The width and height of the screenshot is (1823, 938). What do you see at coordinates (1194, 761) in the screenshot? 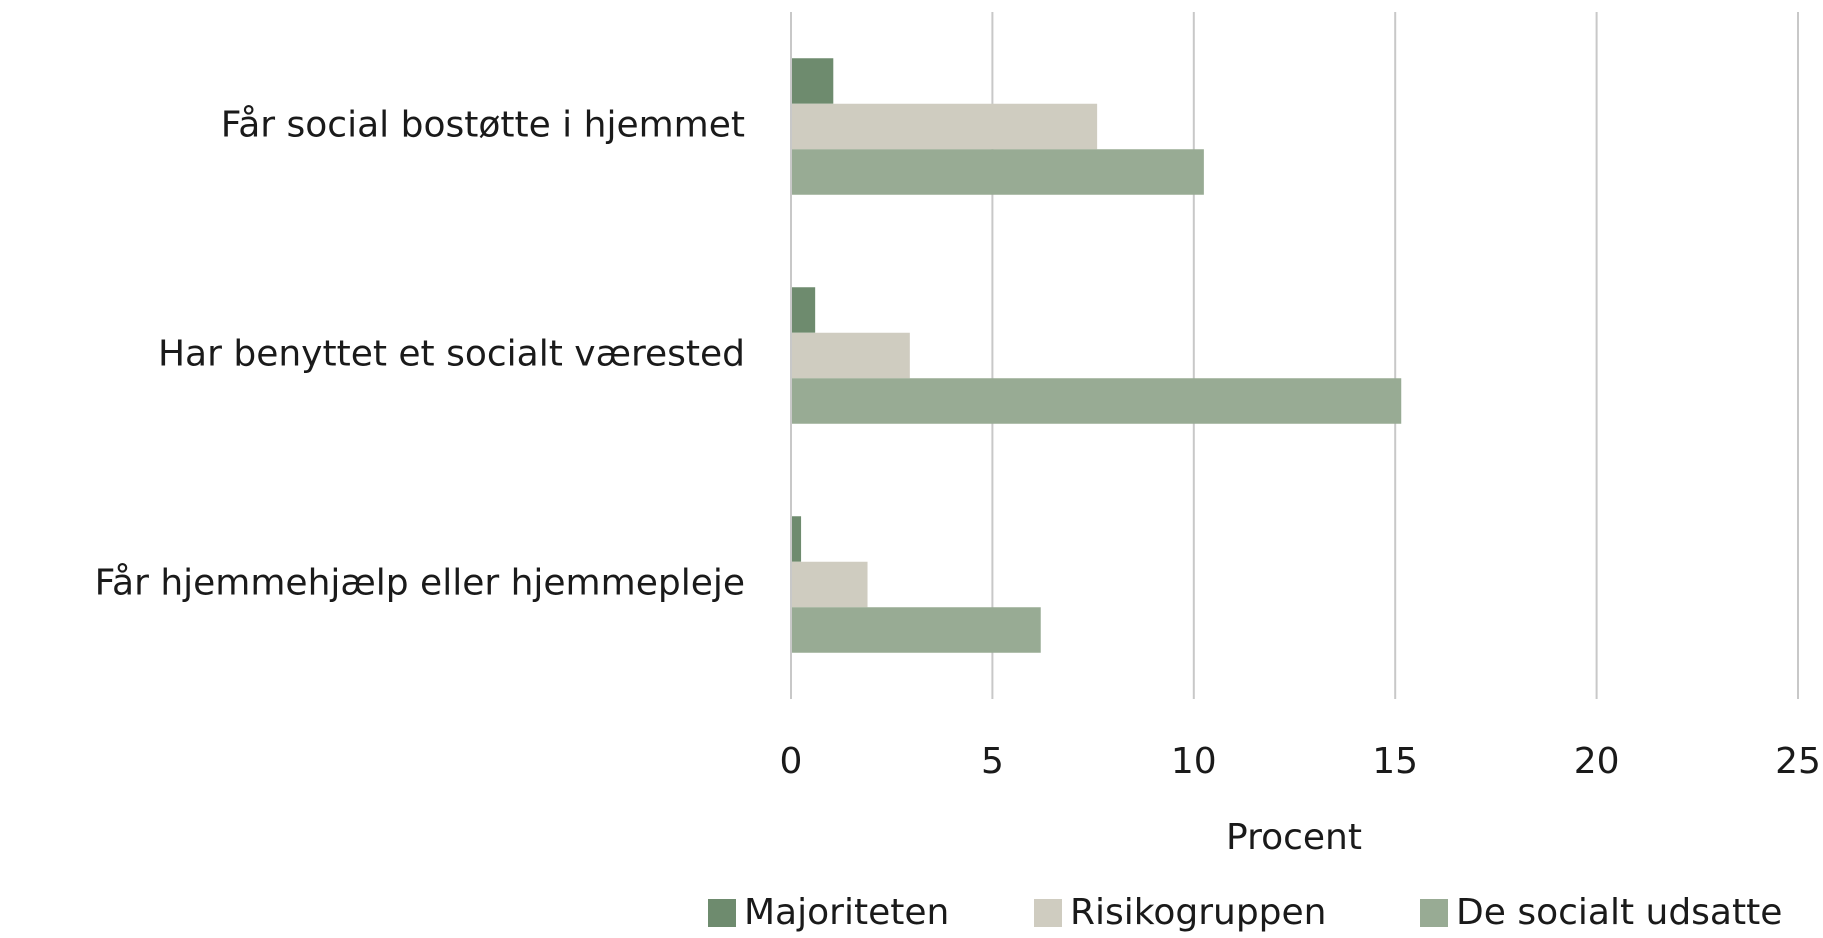
I see `x-tick-label: 10` at bounding box center [1194, 761].